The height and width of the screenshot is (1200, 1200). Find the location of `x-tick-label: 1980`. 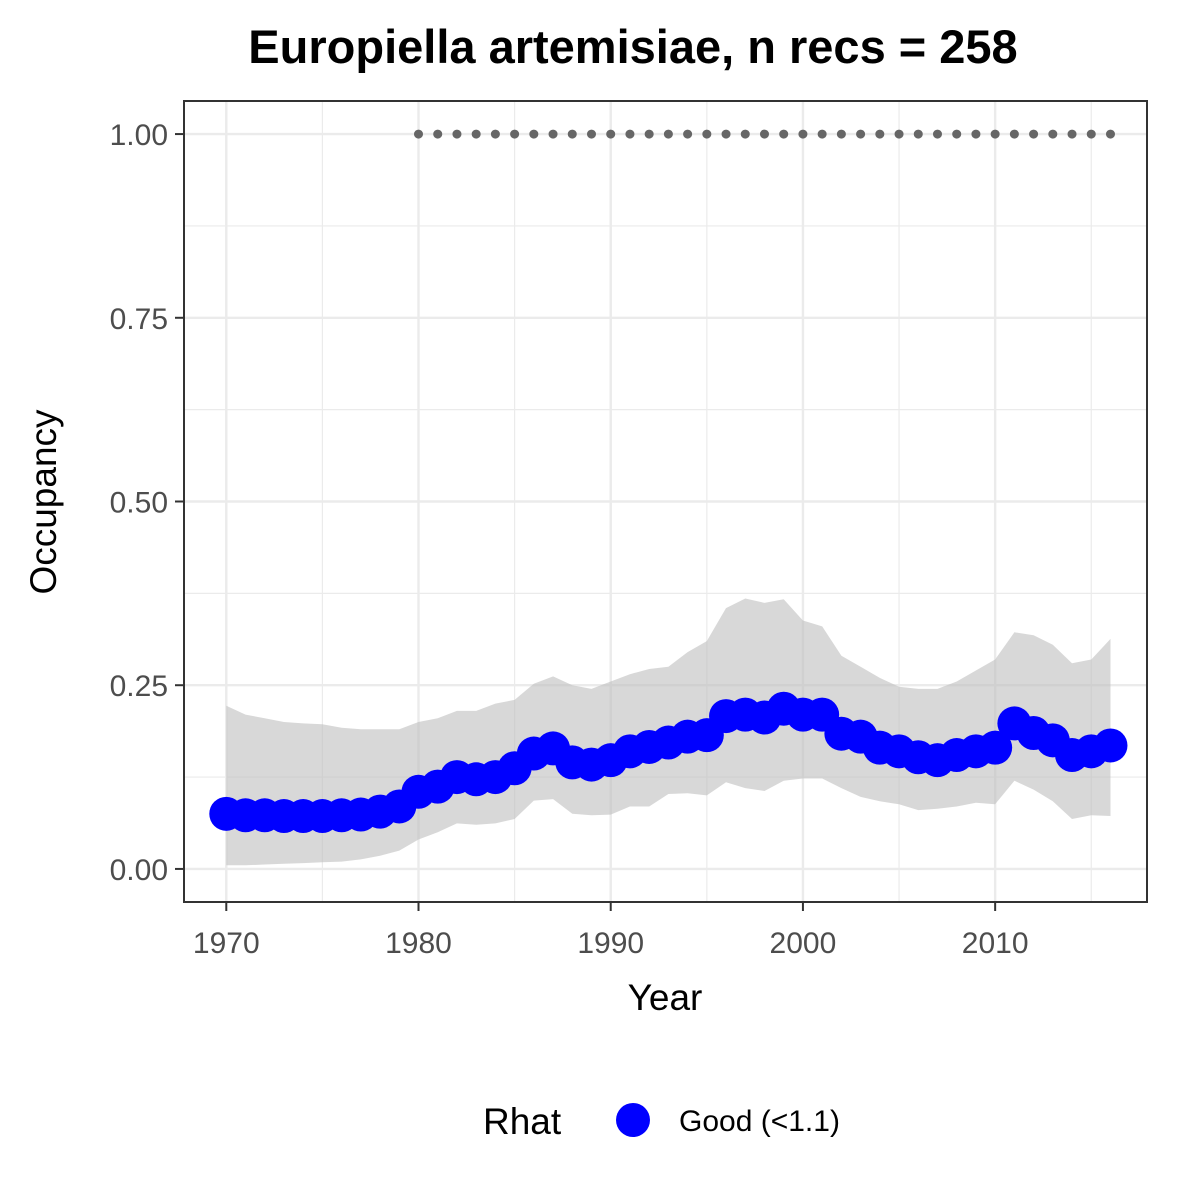

x-tick-label: 1980 is located at coordinates (418, 943).